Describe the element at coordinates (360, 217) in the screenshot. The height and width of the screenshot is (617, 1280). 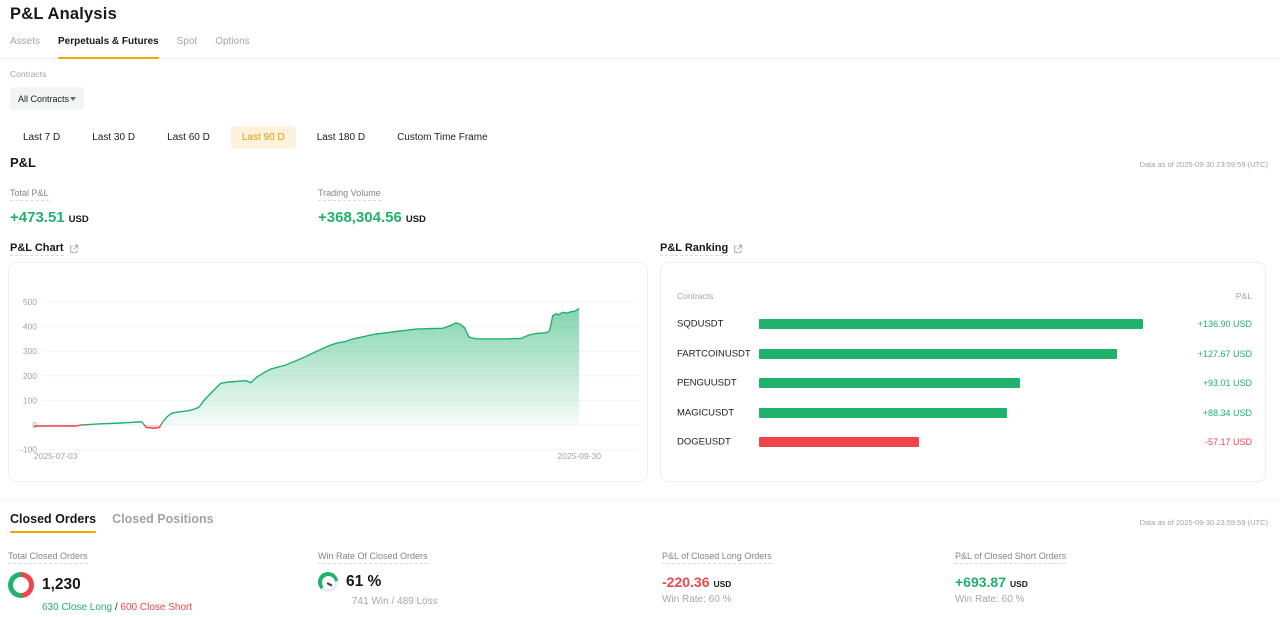
I see `trading-volume-value: +368,304.56` at that location.